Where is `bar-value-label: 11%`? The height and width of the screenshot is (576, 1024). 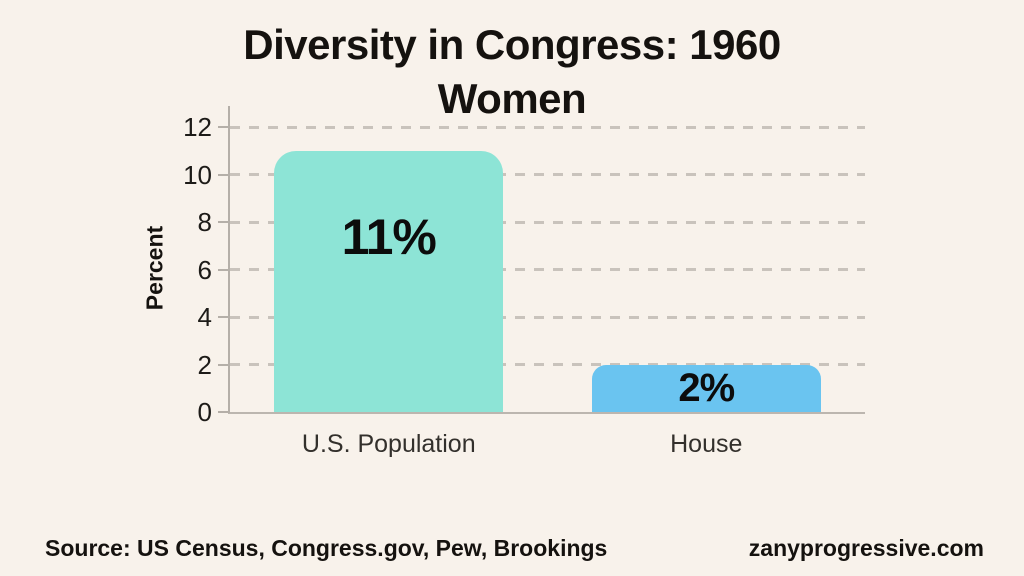 bar-value-label: 11% is located at coordinates (389, 237).